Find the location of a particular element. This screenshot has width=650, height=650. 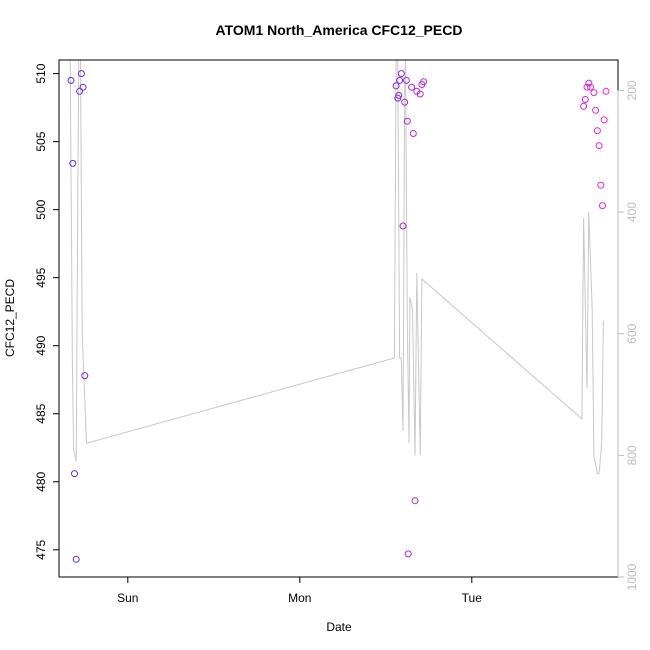

y-tick-label: 475 is located at coordinates (41, 549).